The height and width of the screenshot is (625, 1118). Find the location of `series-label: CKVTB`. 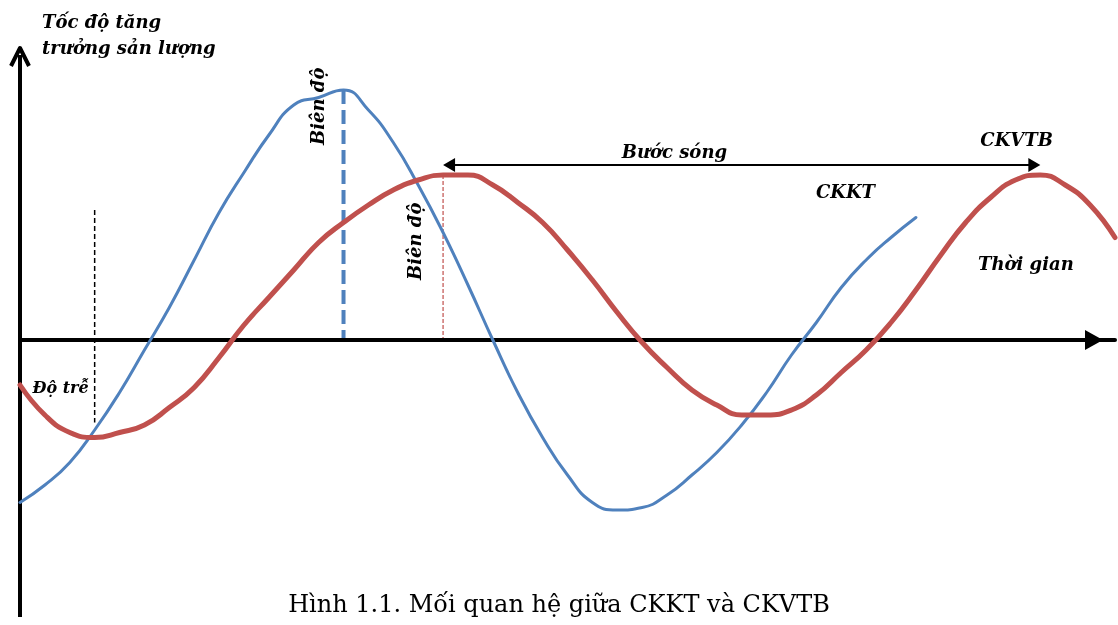

series-label: CKVTB is located at coordinates (1016, 139).